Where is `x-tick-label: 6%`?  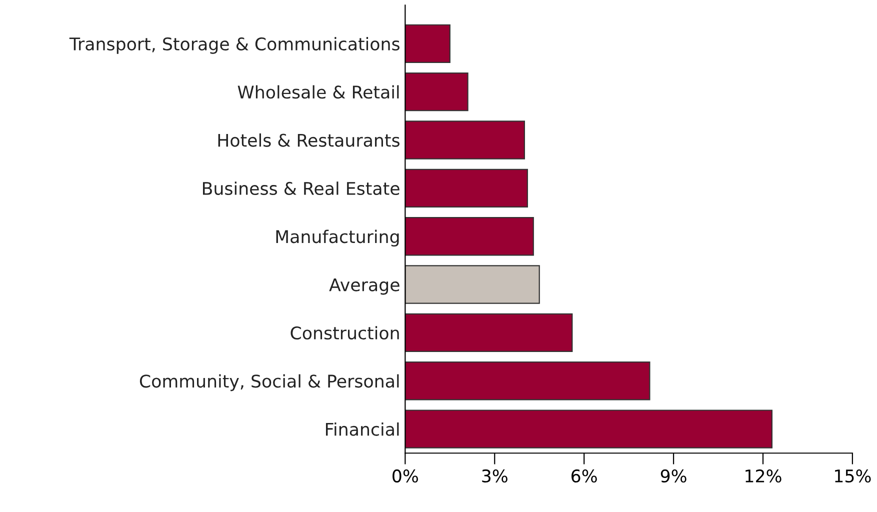
x-tick-label: 6% is located at coordinates (584, 476).